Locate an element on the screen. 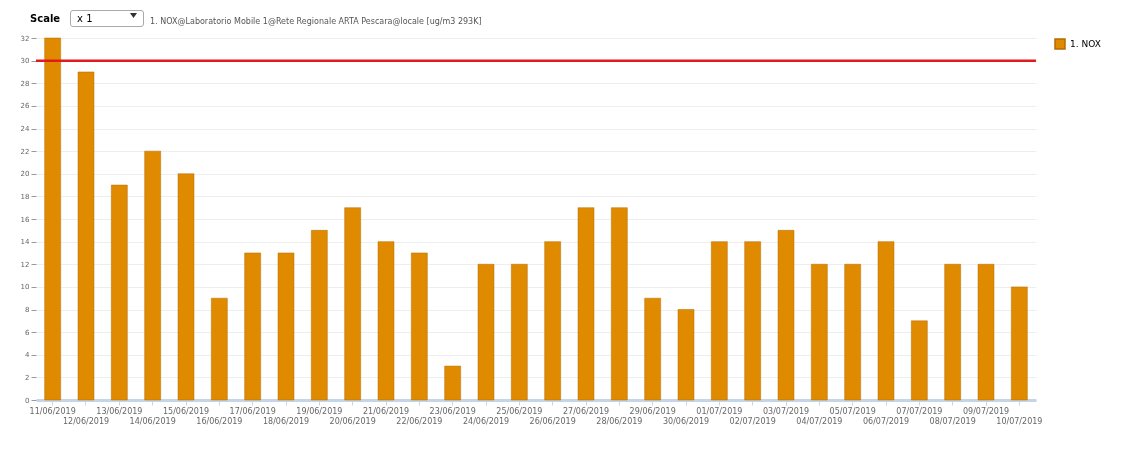  x-tick-label: 16/06/2019 is located at coordinates (219, 421).